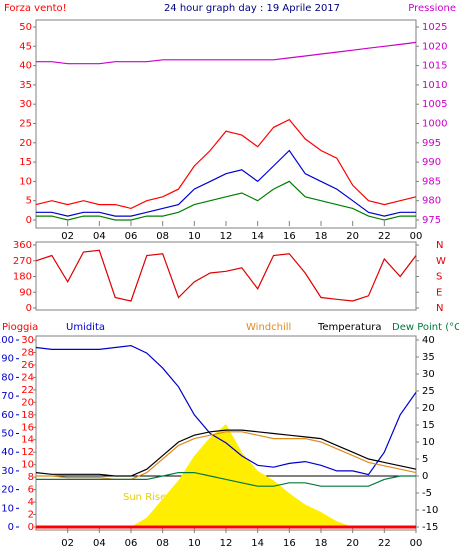  What do you see at coordinates (425, 327) in the screenshot?
I see `legend-entry: Dew Point (°C` at bounding box center [425, 327].